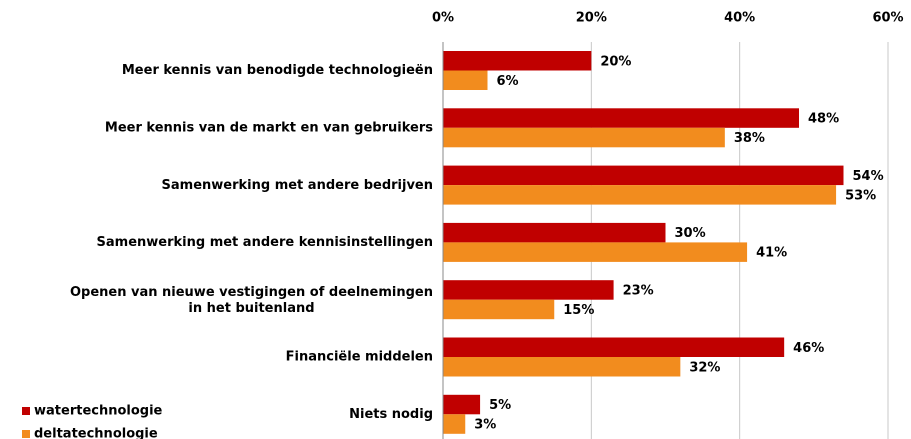 This screenshot has height=439, width=911. What do you see at coordinates (690, 233) in the screenshot?
I see `data-label: 30%` at bounding box center [690, 233].